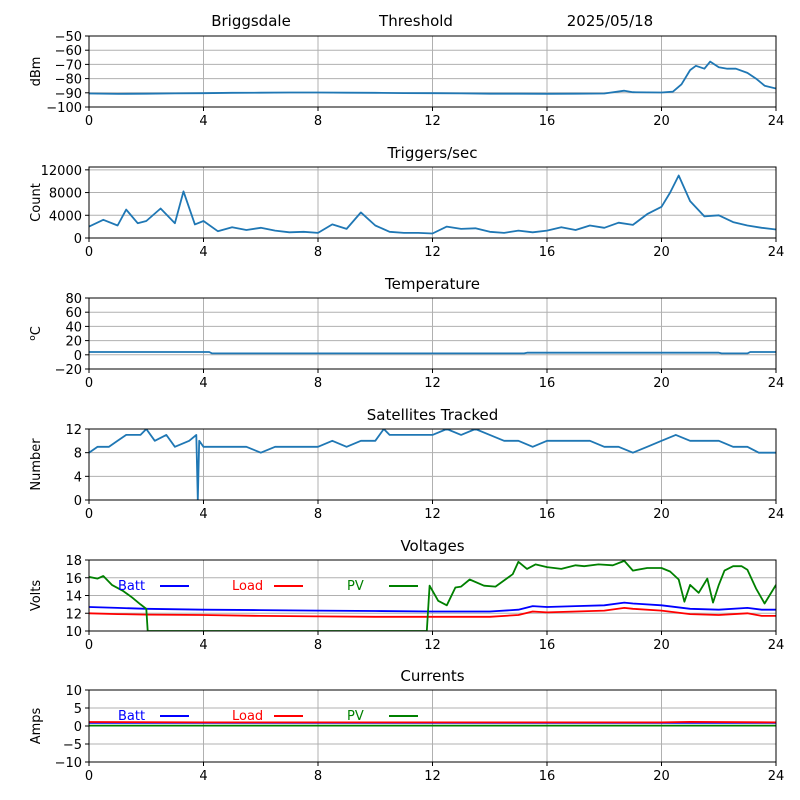 The image size is (800, 800). Describe the element at coordinates (36, 464) in the screenshot. I see `y-axis-label: Number` at that location.